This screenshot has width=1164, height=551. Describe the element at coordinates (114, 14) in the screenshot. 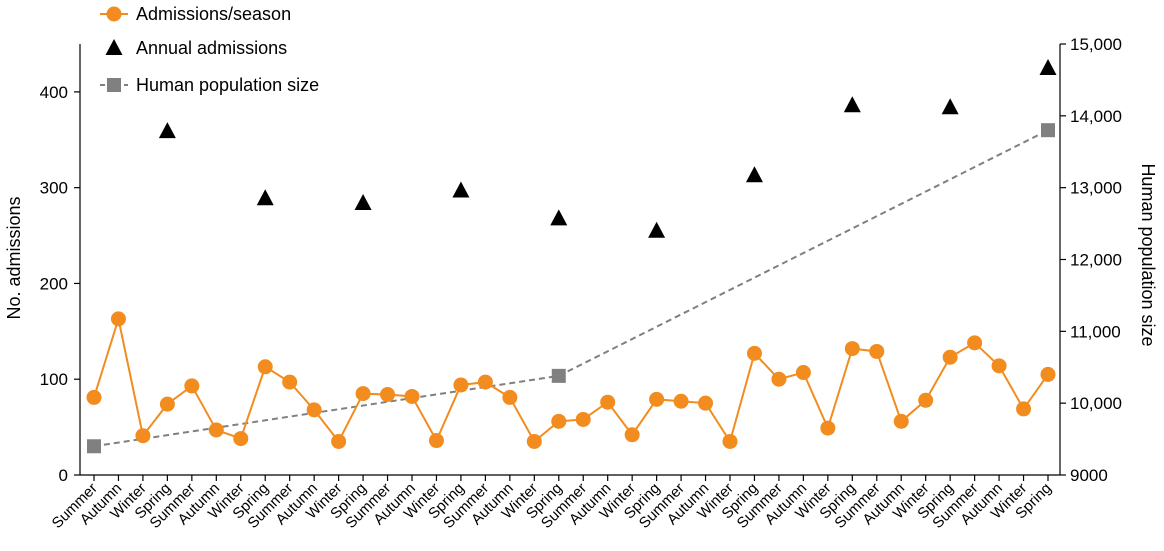

I see `legend-marker-seasonal` at that location.